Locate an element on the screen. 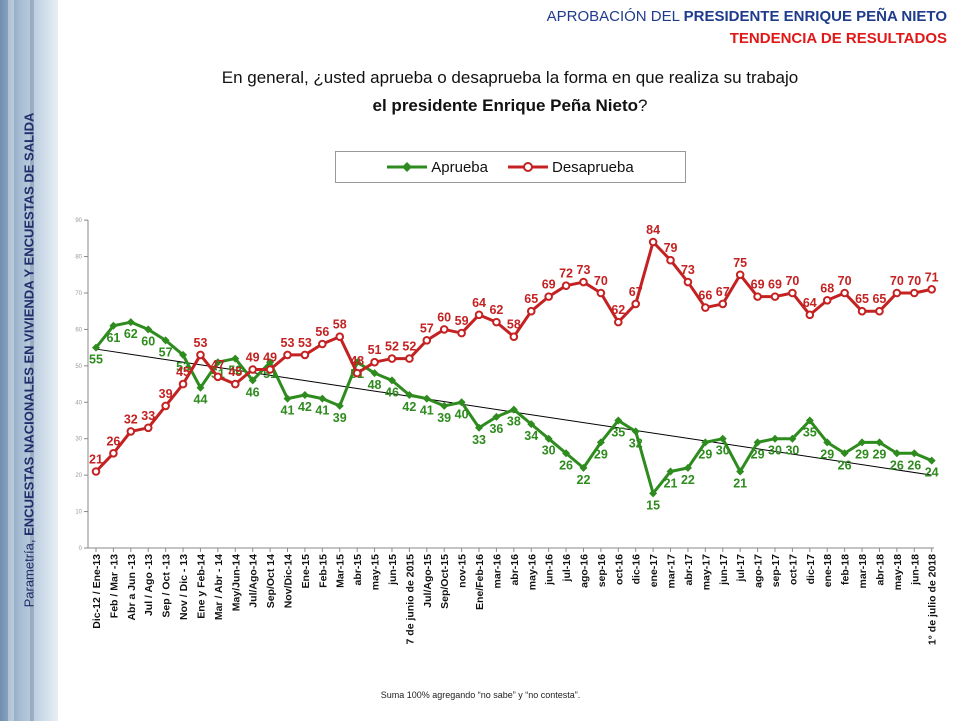 The height and width of the screenshot is (721, 961). data-label-desaprueba: 60 is located at coordinates (444, 317).